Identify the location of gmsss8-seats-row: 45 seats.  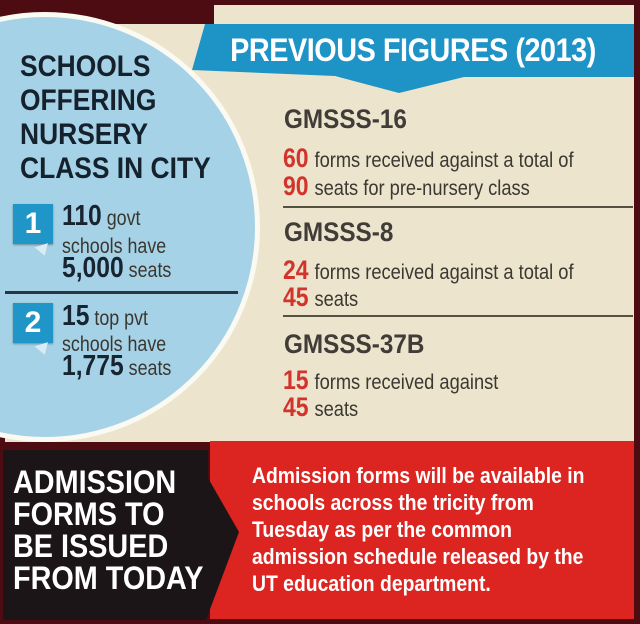
(321, 297).